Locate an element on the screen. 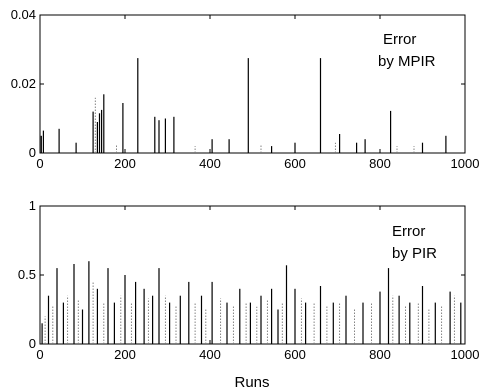  y-tick-label: 0.04 is located at coordinates (23, 14).